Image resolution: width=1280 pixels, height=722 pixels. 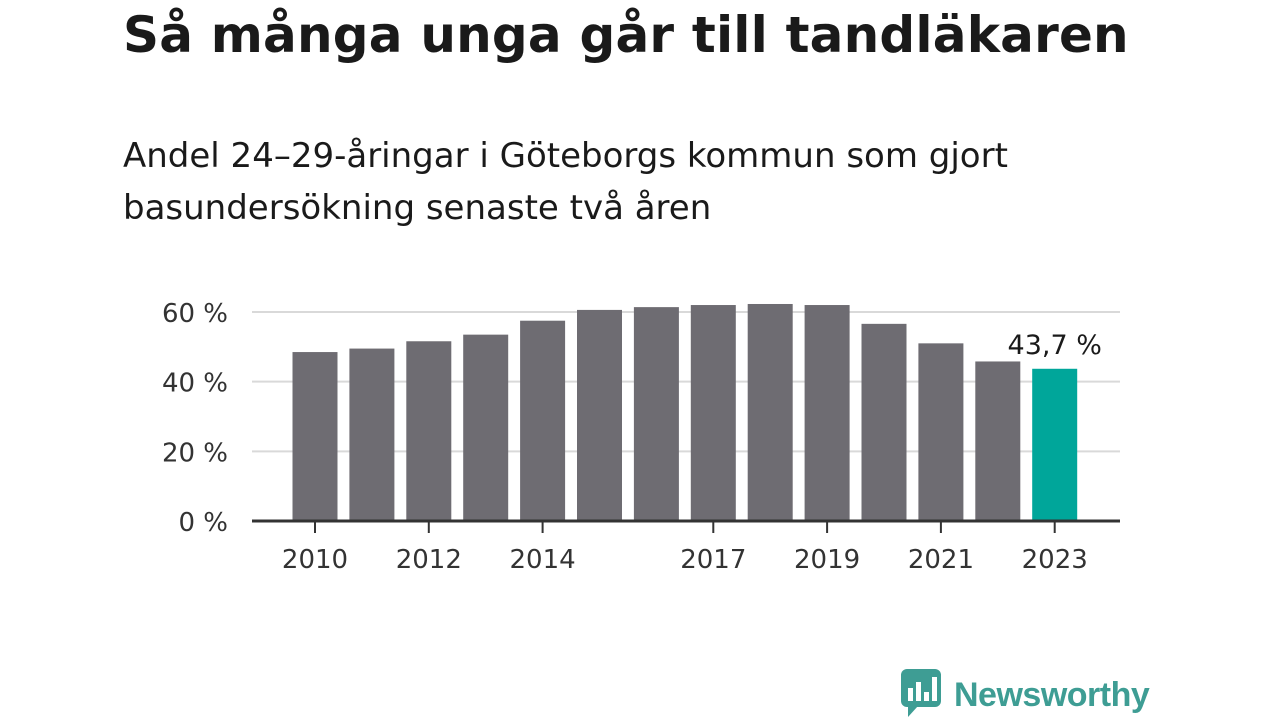 I want to click on y-tick-label: 60 %, so click(x=195, y=314).